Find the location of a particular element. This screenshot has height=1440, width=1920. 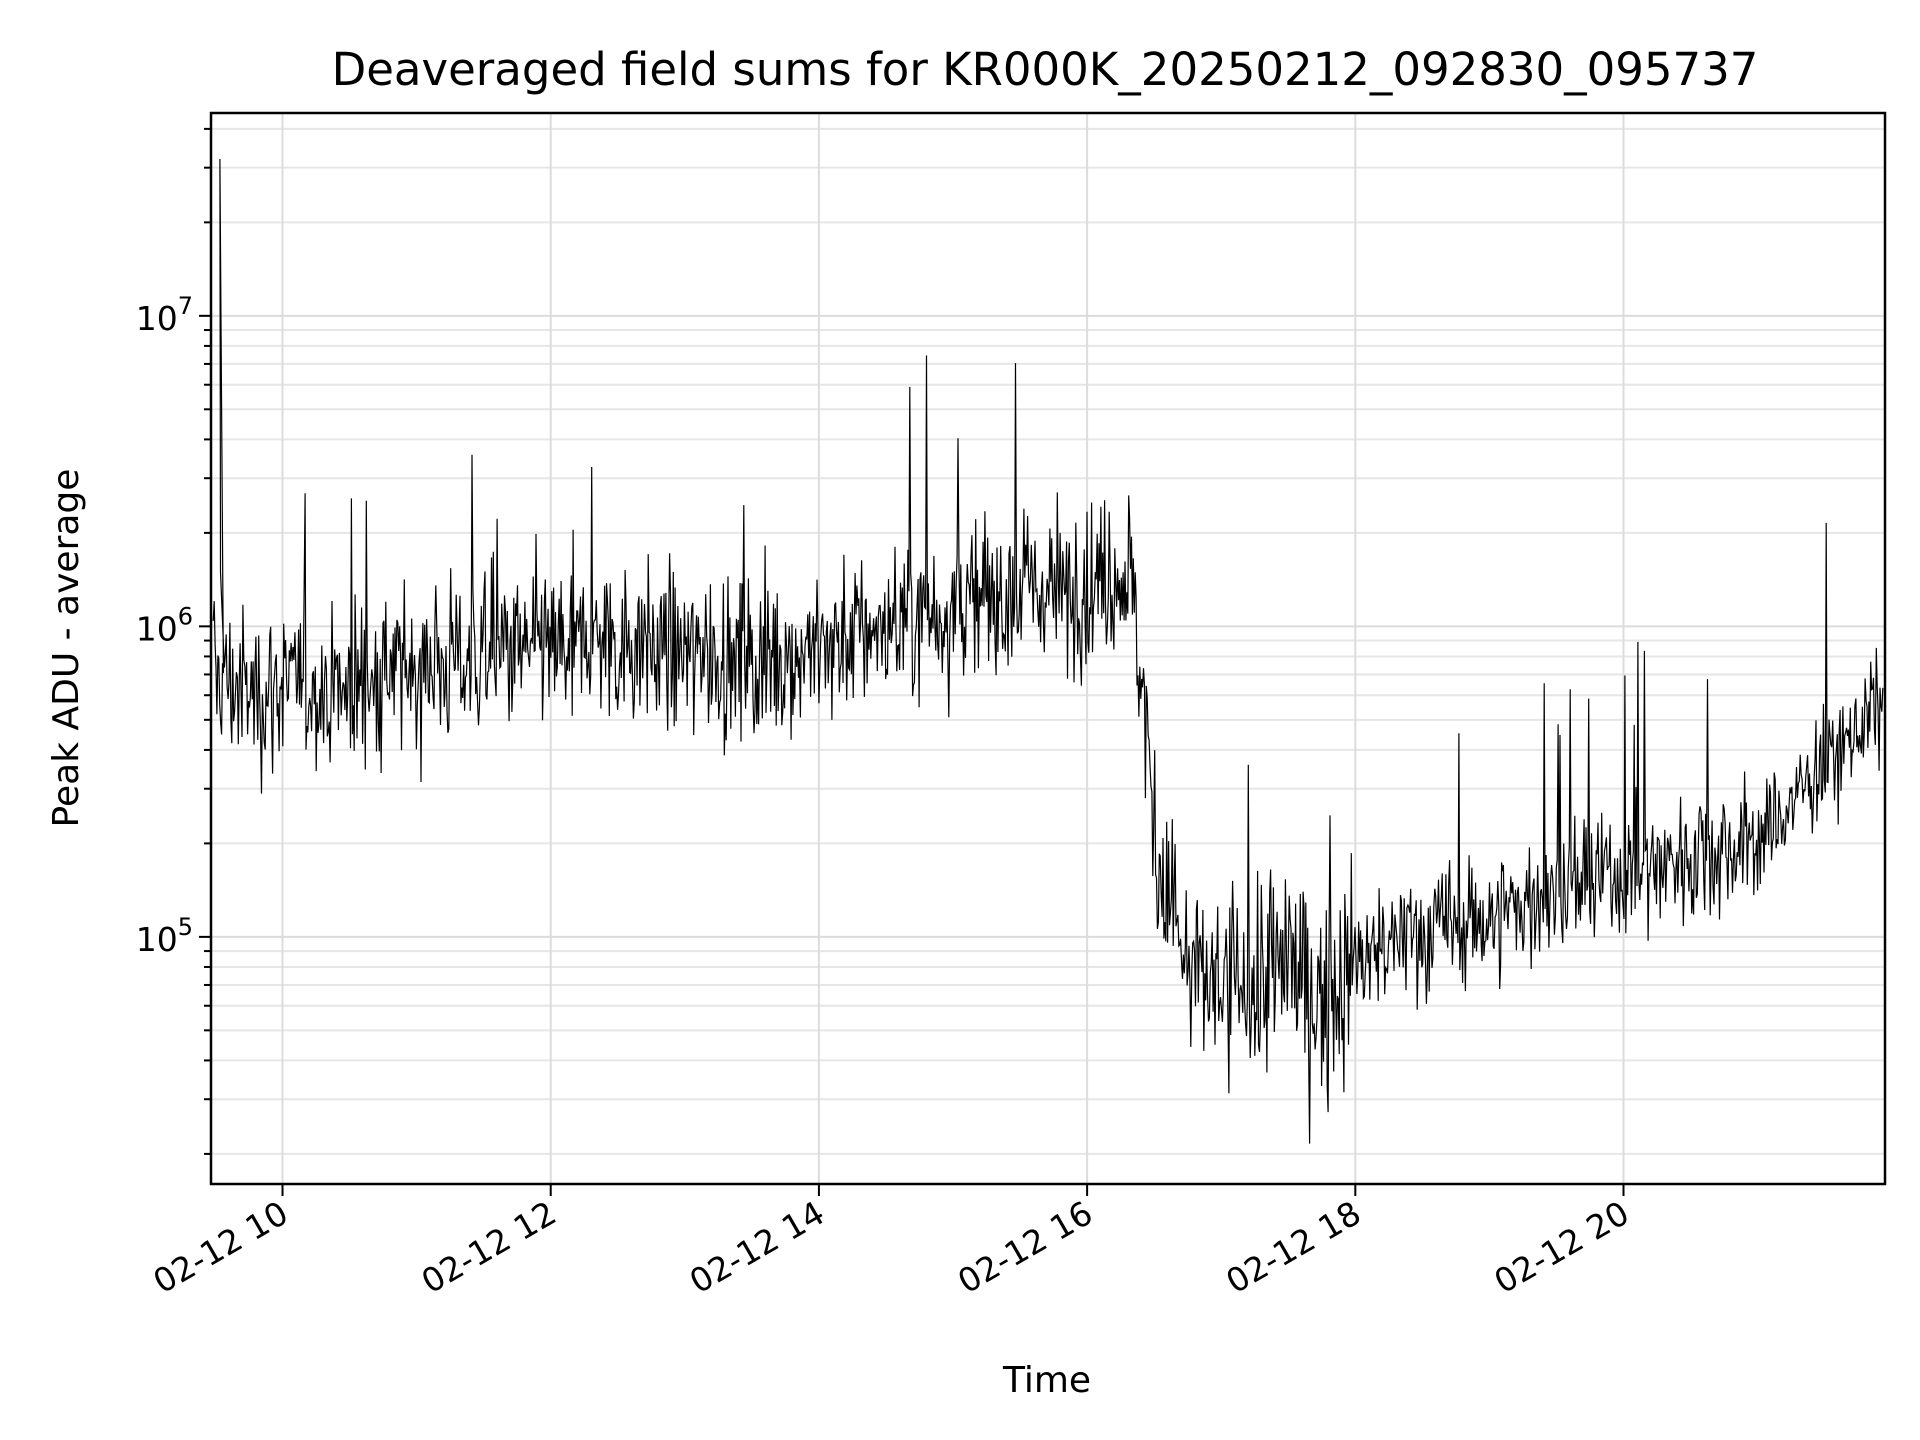

y-axis-label: Peak ADU - average is located at coordinates (66, 648).